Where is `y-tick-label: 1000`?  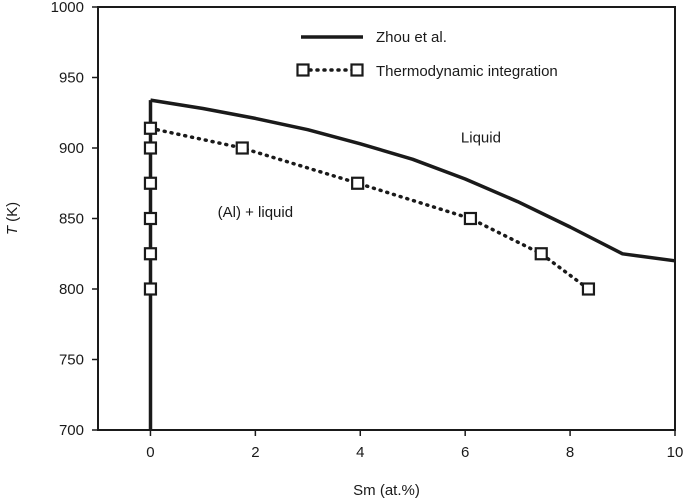
y-tick-label: 1000 is located at coordinates (67, 8).